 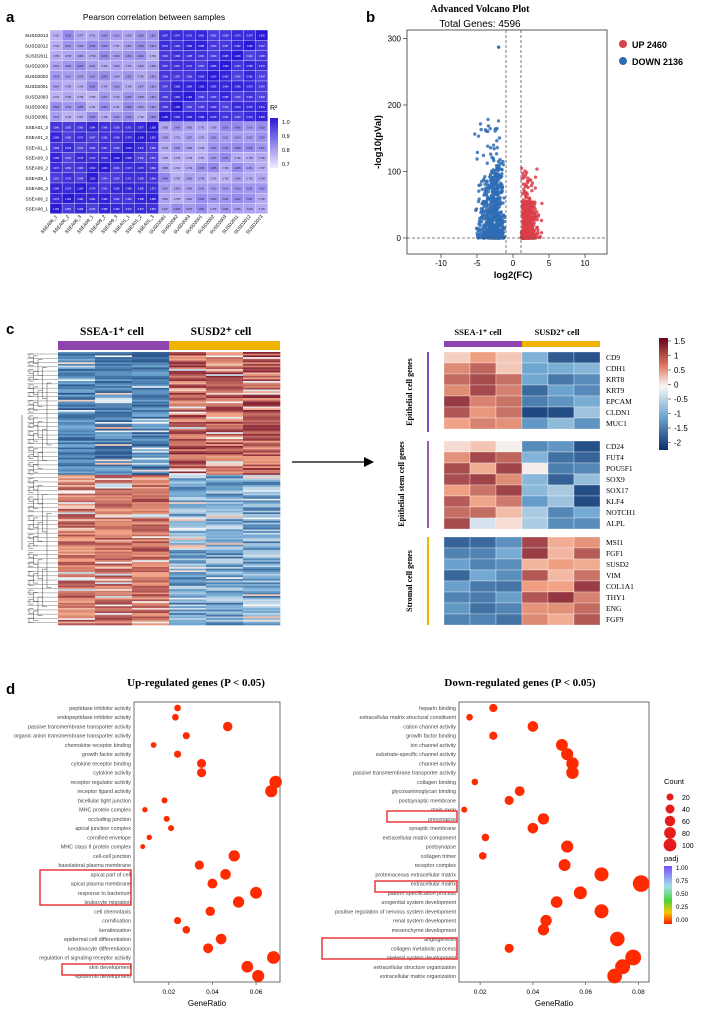 I want to click on corr-value: 0.835, so click(x=141, y=46).